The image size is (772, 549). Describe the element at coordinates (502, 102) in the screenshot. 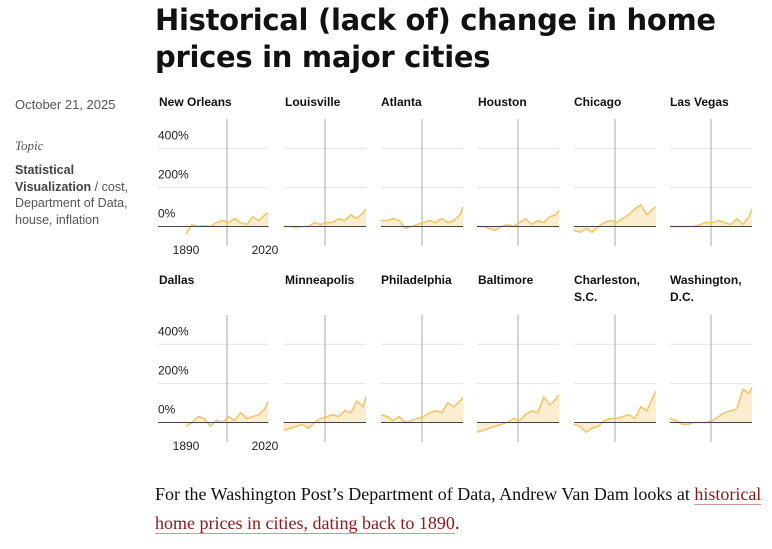

I see `panel-title: Houston` at that location.